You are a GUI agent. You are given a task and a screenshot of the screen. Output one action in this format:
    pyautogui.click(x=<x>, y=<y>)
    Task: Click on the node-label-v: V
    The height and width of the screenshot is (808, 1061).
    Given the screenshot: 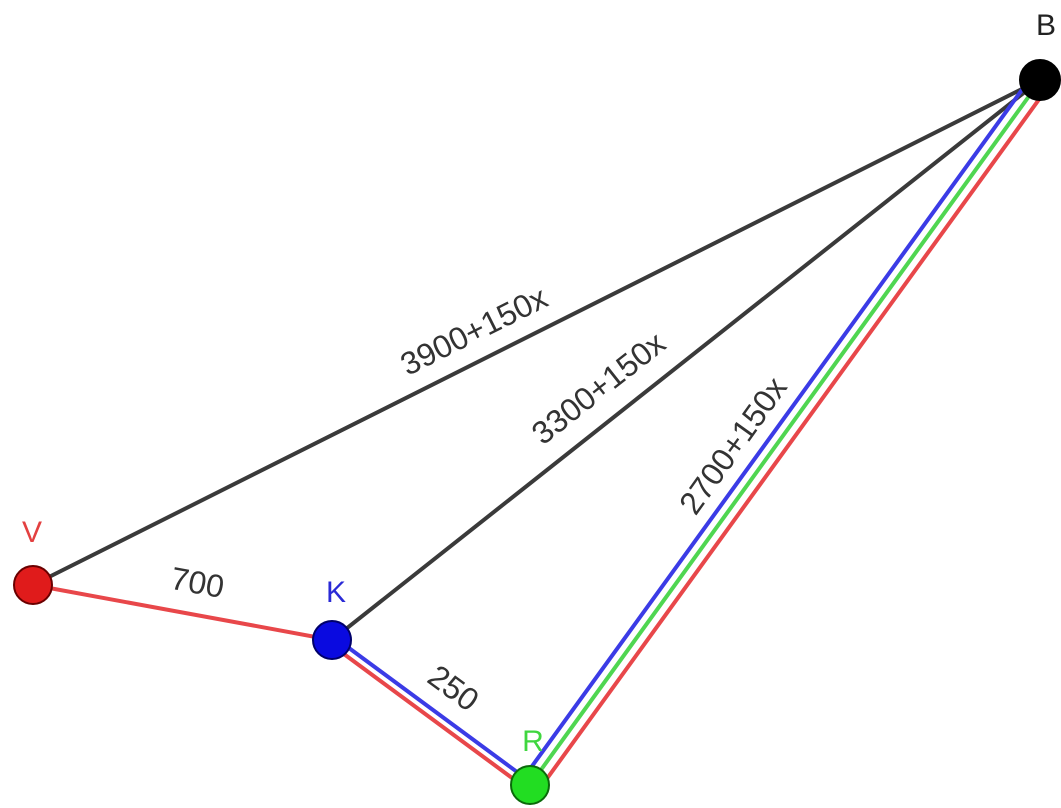 What is the action you would take?
    pyautogui.click(x=32, y=532)
    